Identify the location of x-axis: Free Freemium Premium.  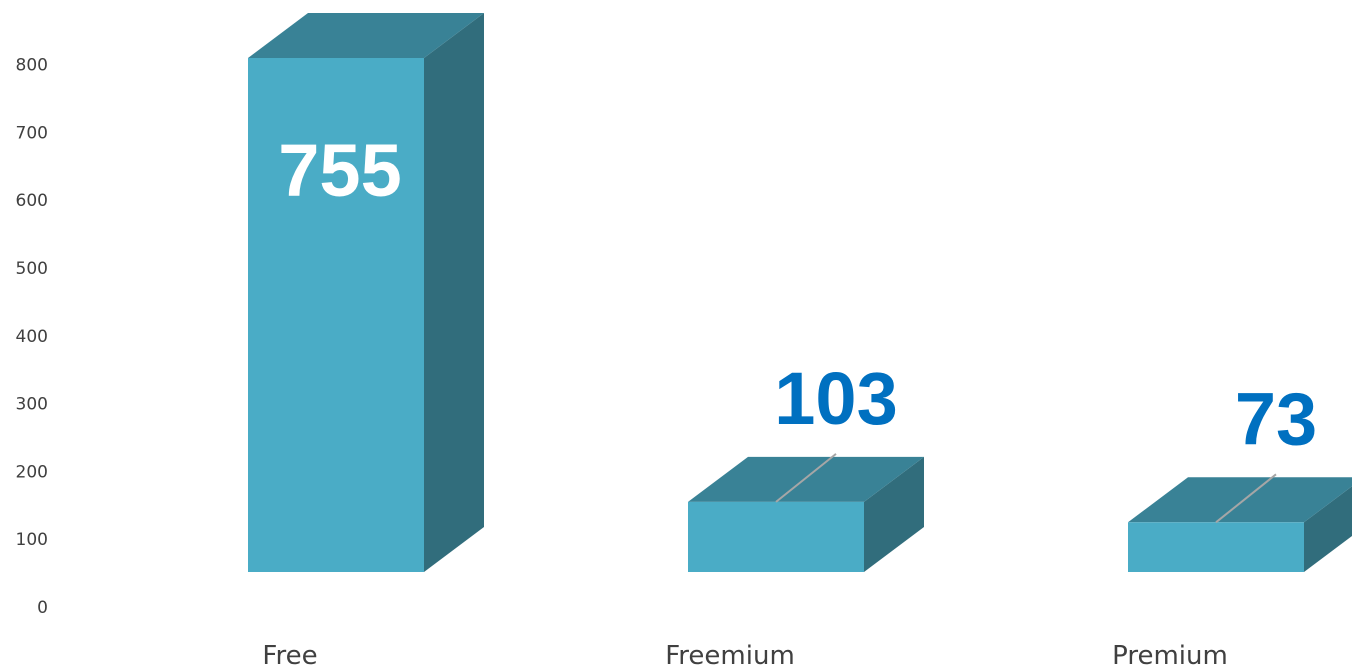
(744, 654).